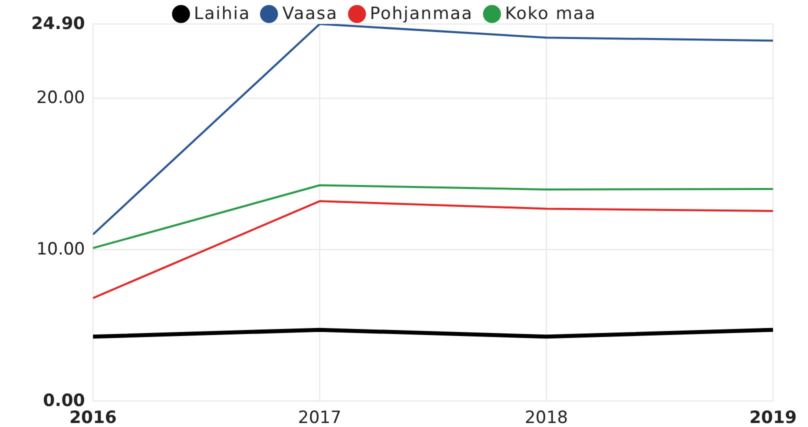  I want to click on y-tick-label: 20.00, so click(60, 98).